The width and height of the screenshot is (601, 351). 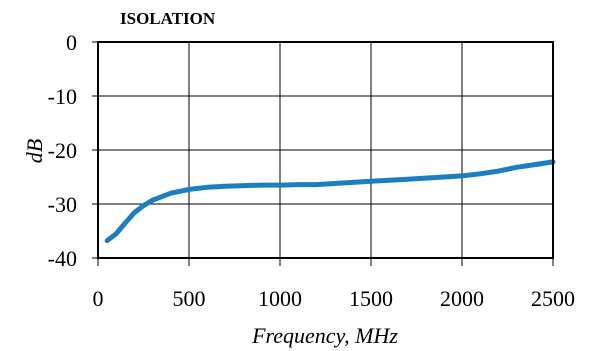 What do you see at coordinates (462, 298) in the screenshot?
I see `x-tick-label: 2000` at bounding box center [462, 298].